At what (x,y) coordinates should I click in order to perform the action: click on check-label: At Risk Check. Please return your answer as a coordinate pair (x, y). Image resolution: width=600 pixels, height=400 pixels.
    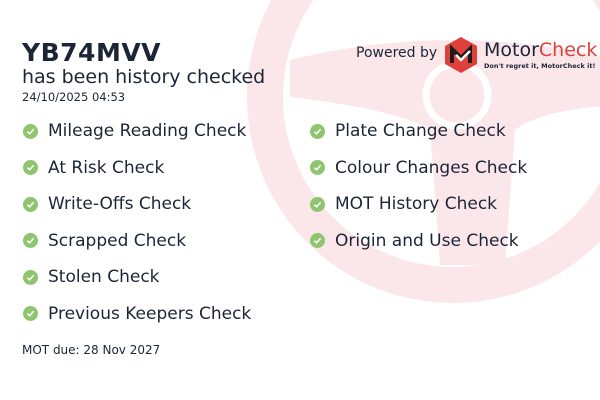
    Looking at the image, I should click on (106, 167).